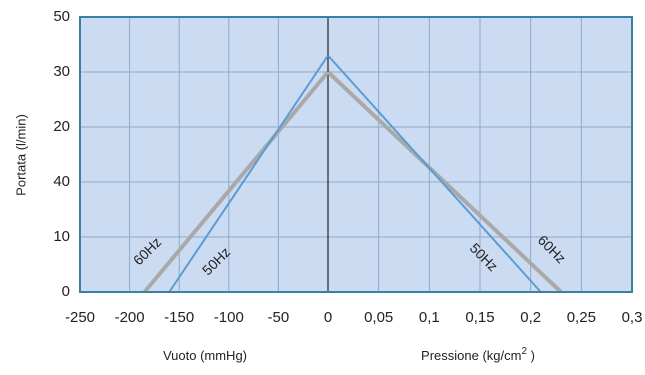 This screenshot has width=645, height=375. I want to click on x-tick-label: -100, so click(229, 317).